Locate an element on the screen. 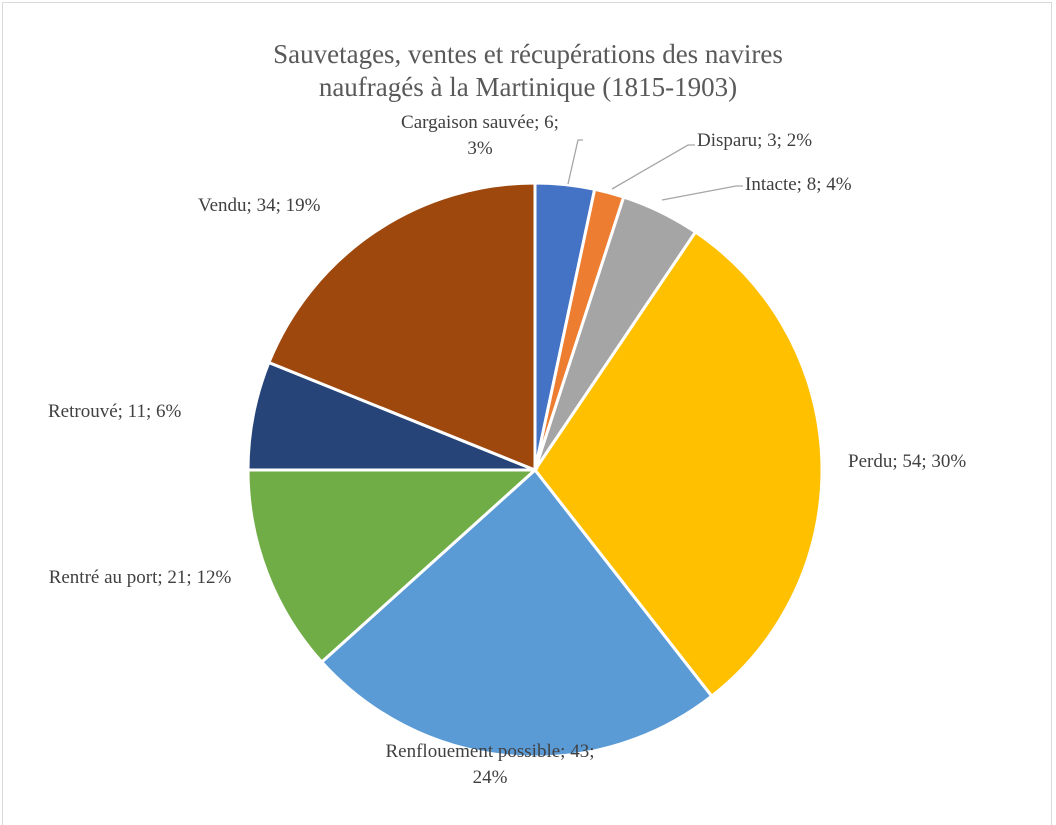 This screenshot has height=825, width=1056. data-label: Disparu; 3; 2% is located at coordinates (755, 140).